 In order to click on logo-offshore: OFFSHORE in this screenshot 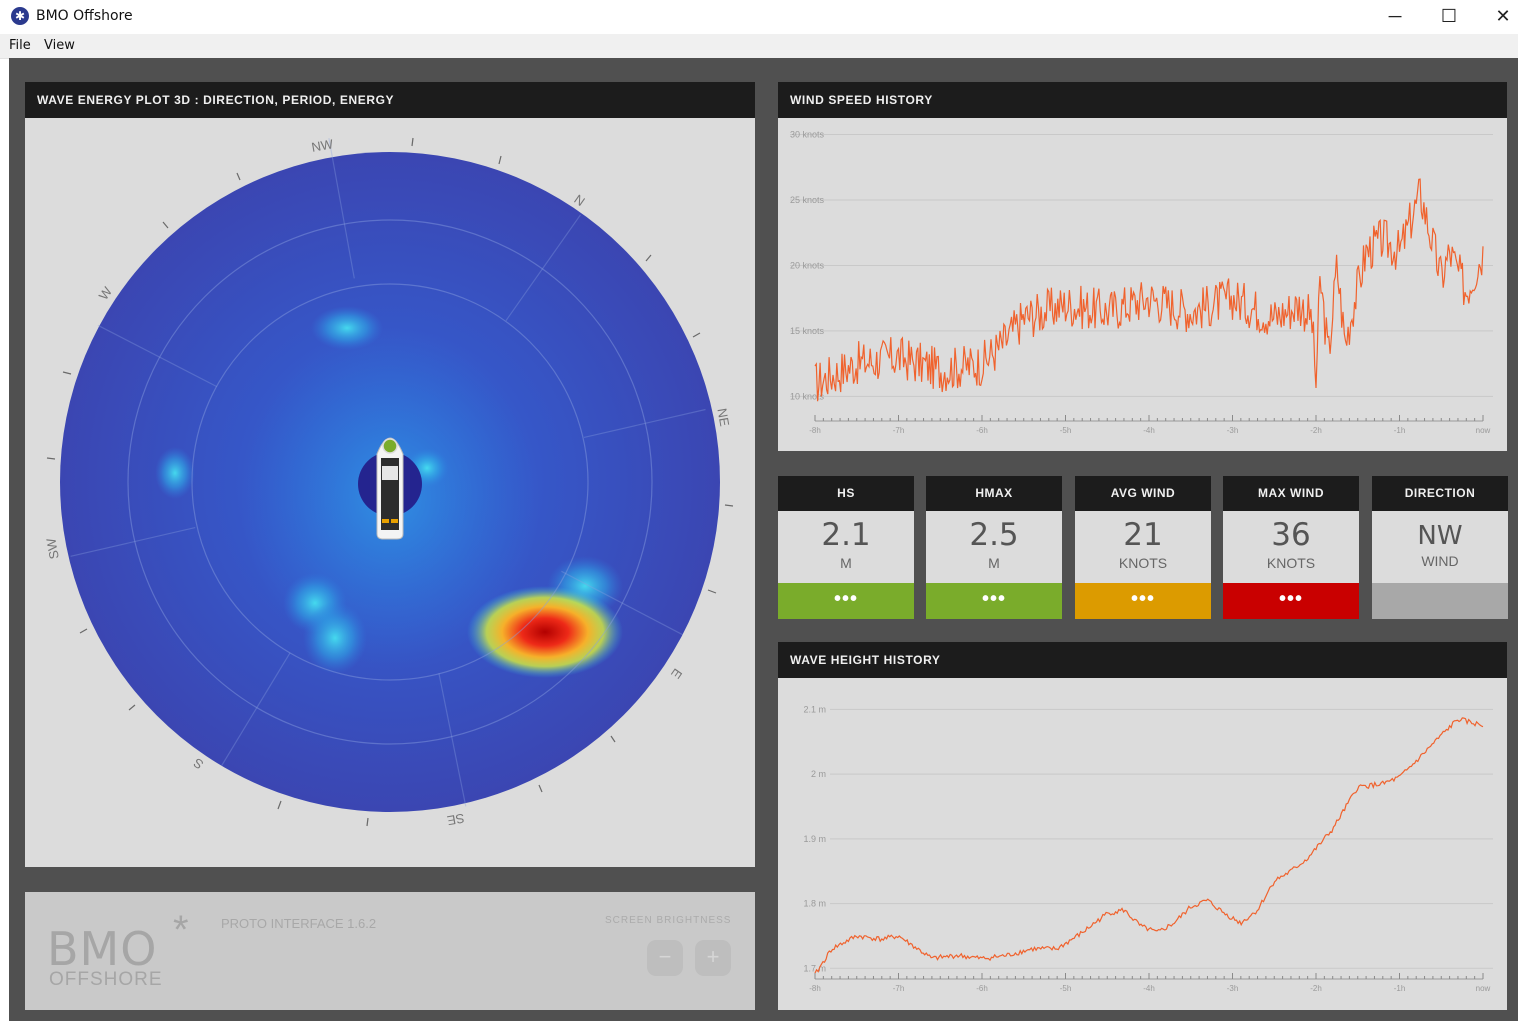, I will do `click(106, 979)`.